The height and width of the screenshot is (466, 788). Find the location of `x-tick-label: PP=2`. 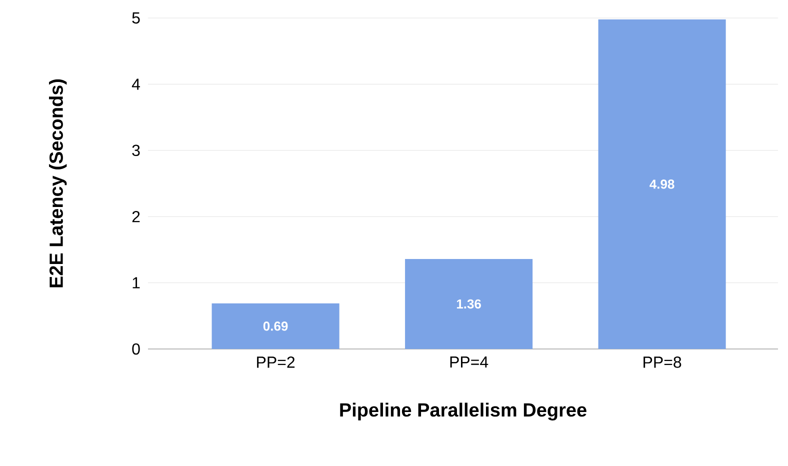

x-tick-label: PP=2 is located at coordinates (276, 362).